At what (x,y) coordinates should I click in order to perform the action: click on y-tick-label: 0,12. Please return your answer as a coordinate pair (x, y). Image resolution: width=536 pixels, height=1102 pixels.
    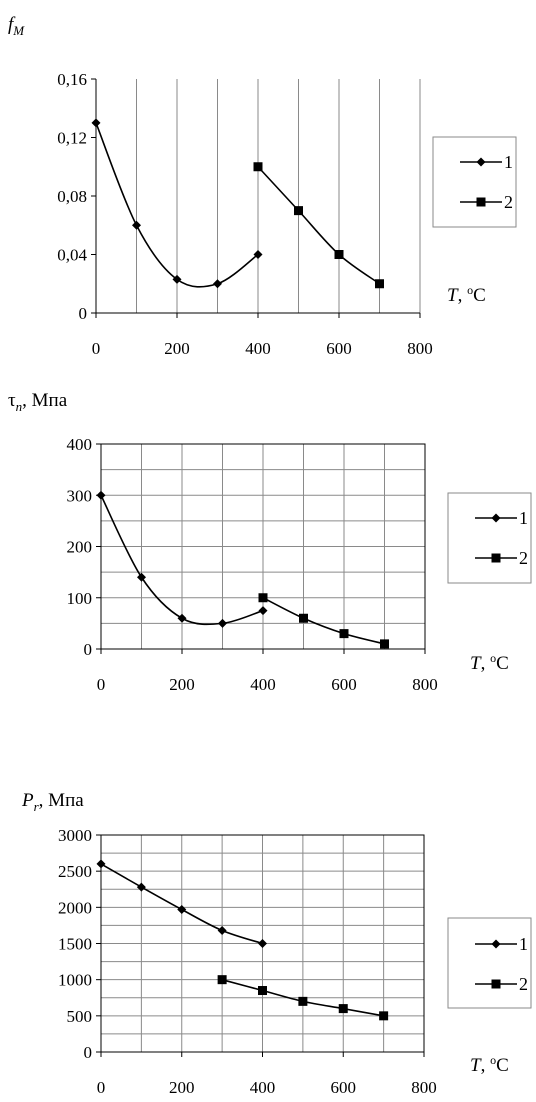
    Looking at the image, I should click on (72, 138).